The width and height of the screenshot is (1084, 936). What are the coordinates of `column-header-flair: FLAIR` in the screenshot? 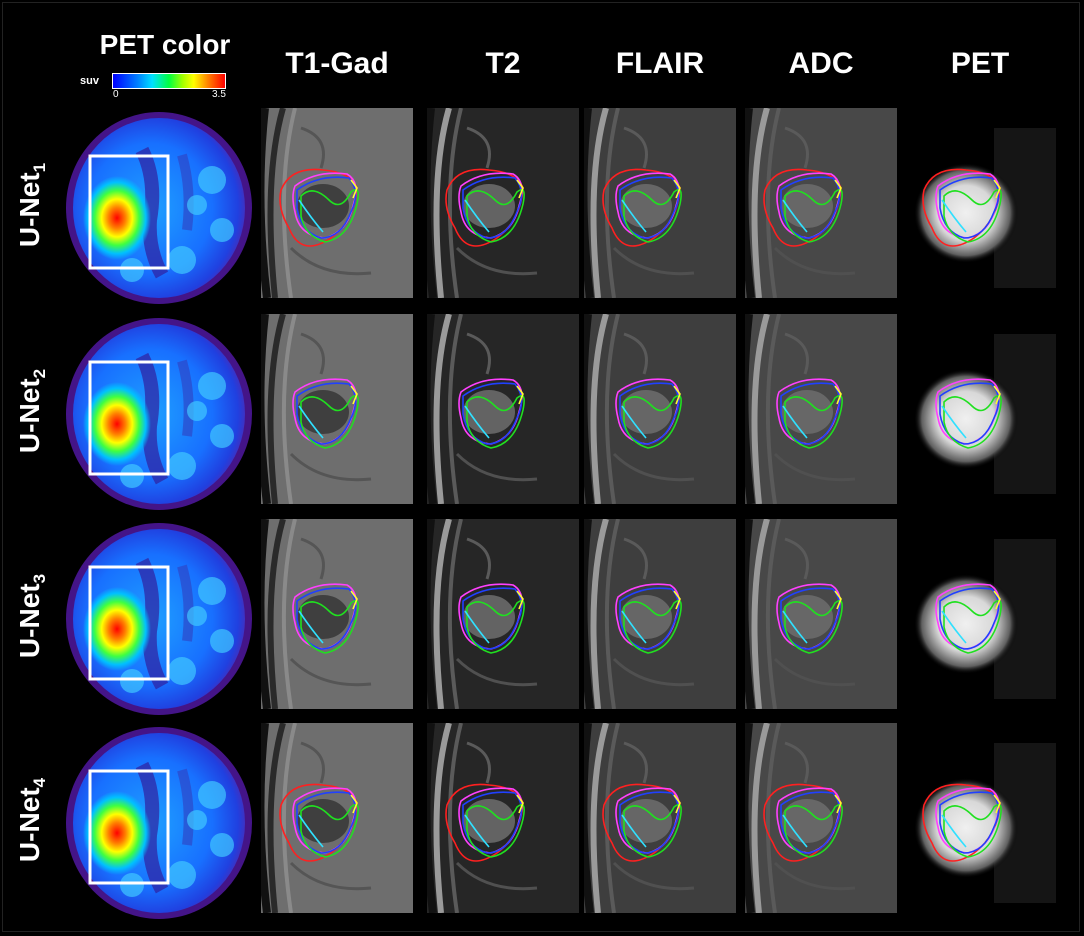 It's located at (660, 63).